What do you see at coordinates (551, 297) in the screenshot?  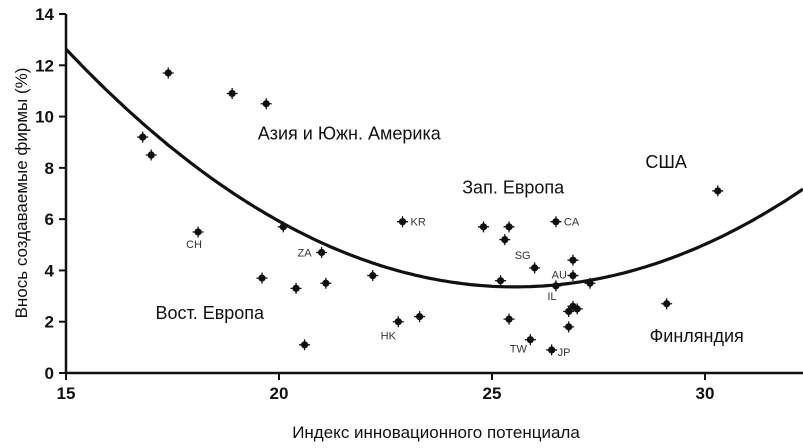 I see `point-label: IL` at bounding box center [551, 297].